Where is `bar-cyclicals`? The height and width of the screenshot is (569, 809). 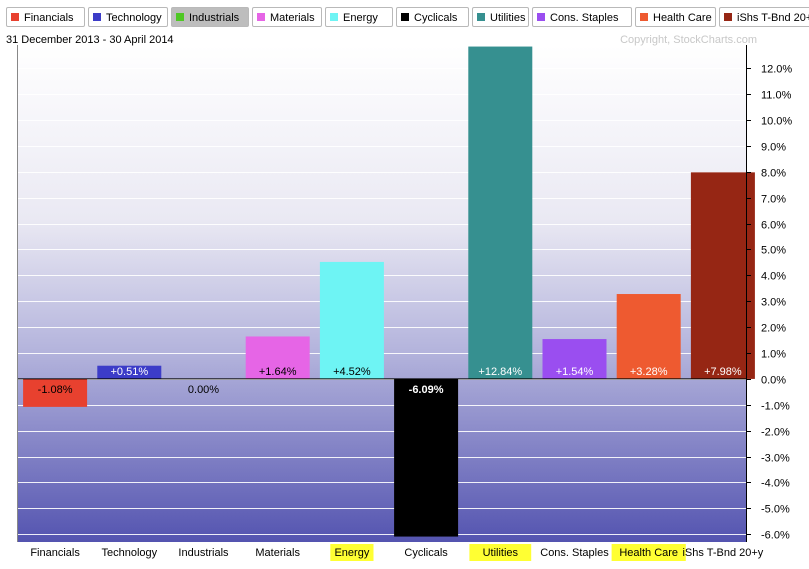
bar-cyclicals is located at coordinates (426, 457).